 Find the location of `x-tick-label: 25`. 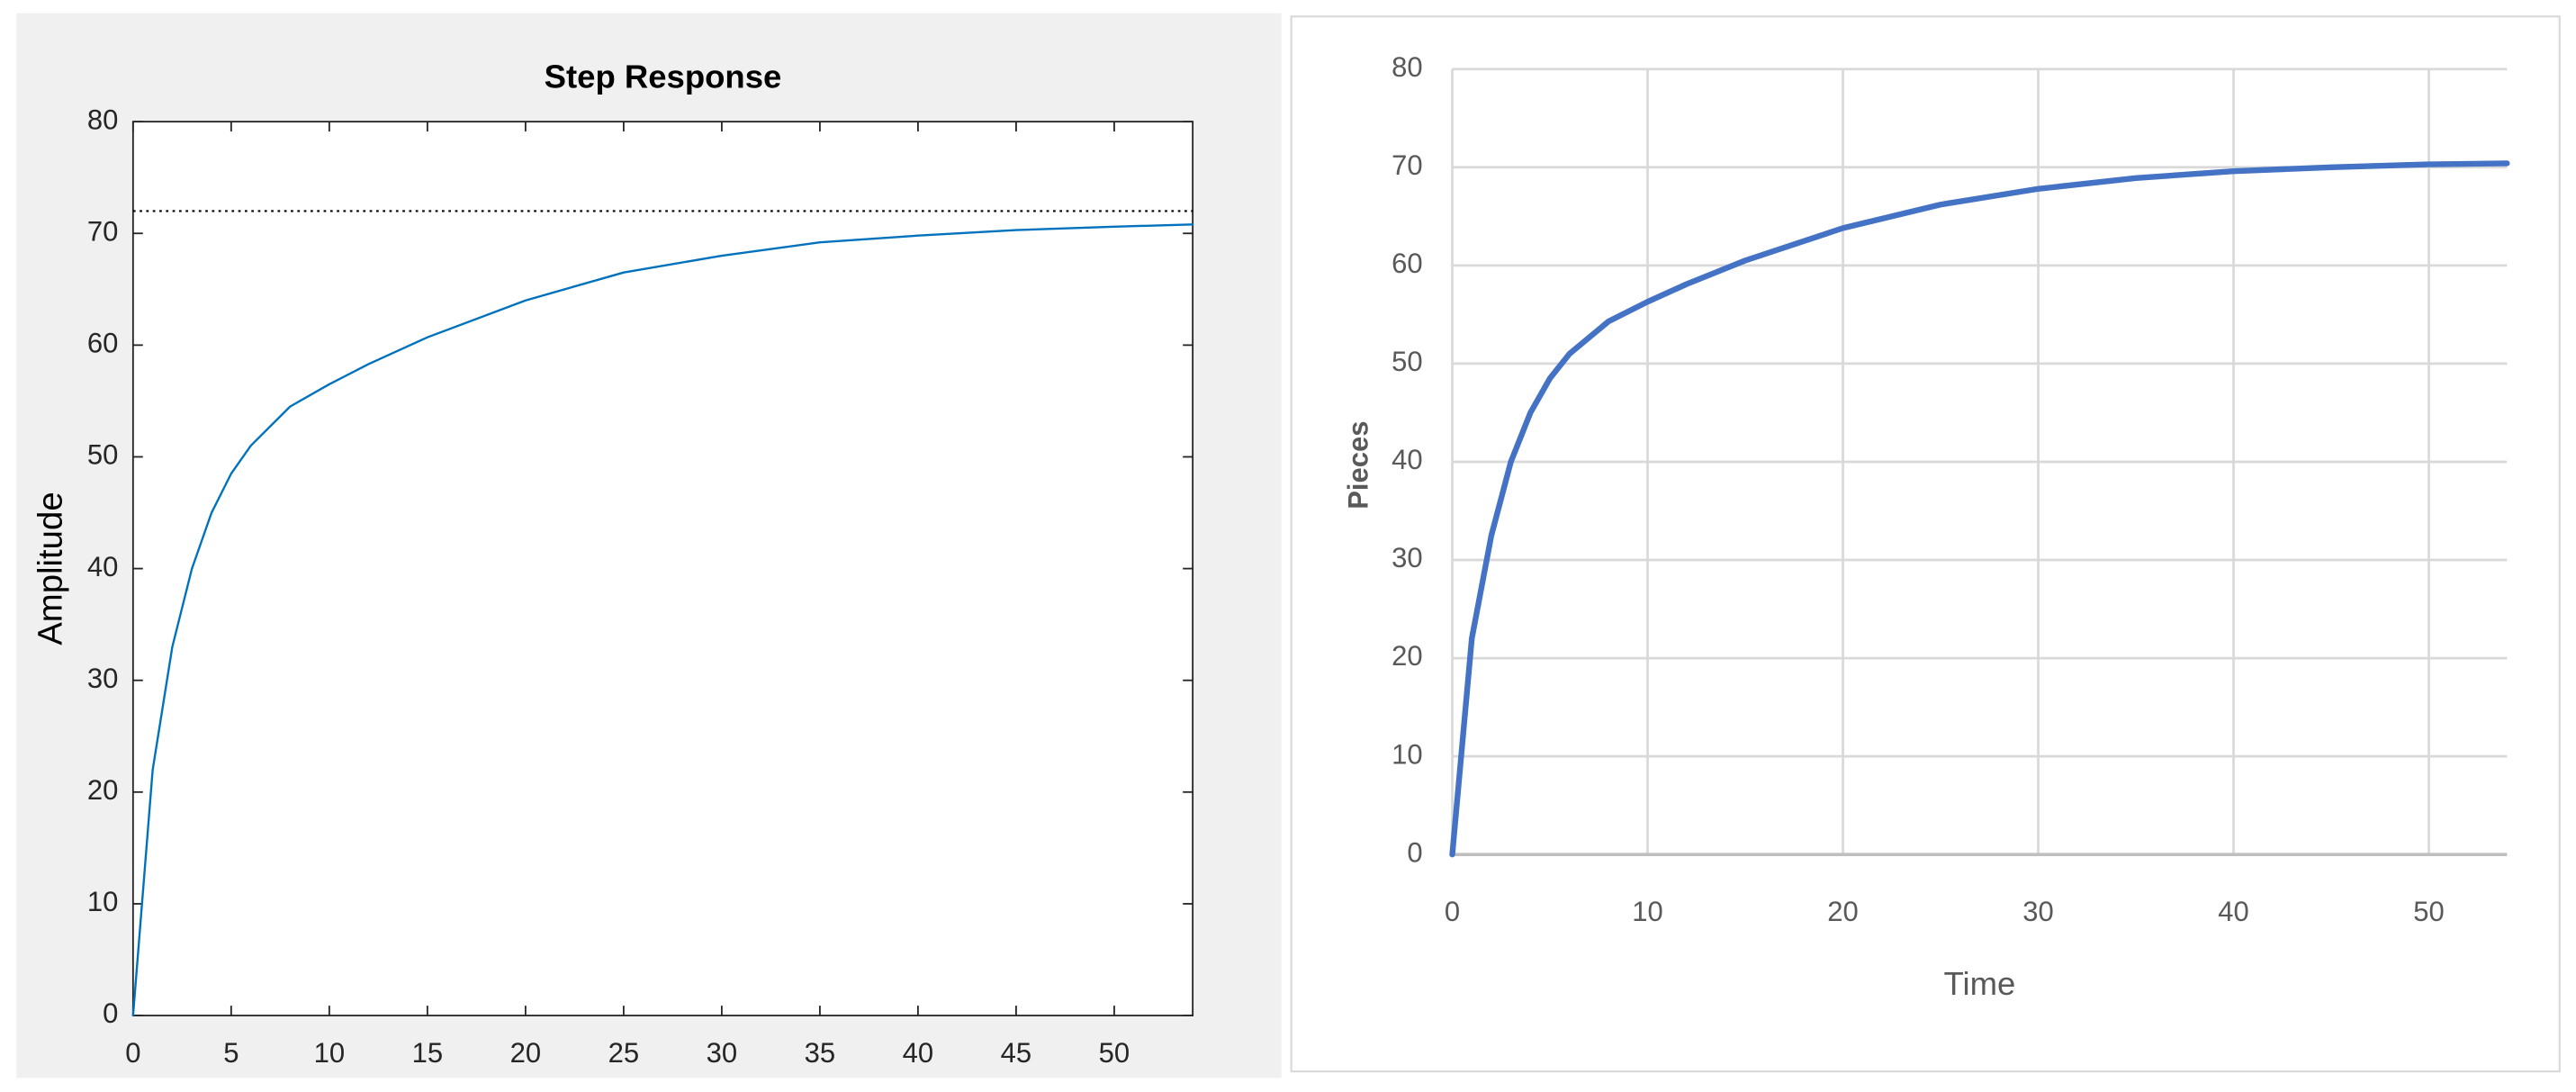

x-tick-label: 25 is located at coordinates (624, 1053).